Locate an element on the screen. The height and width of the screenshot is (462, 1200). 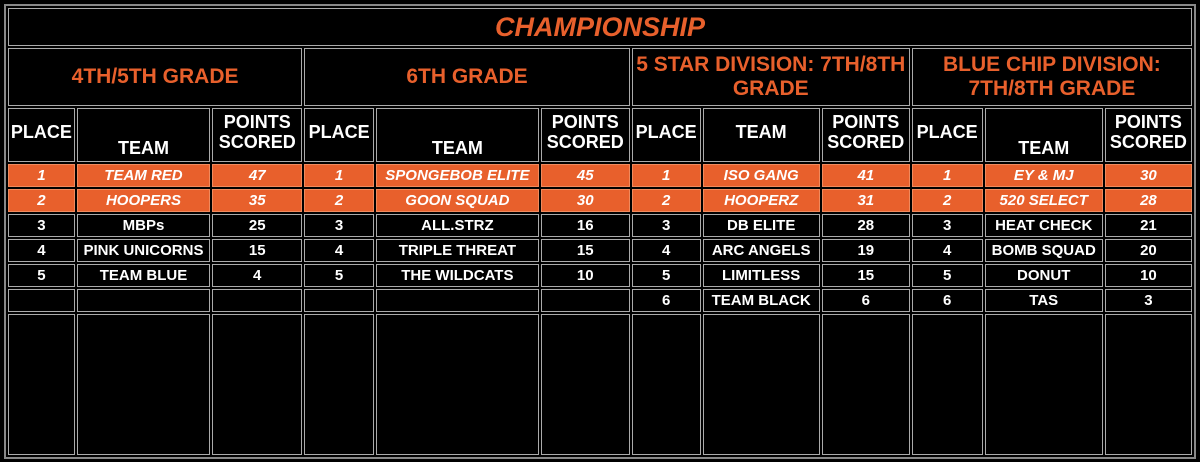
points-cell: 35 is located at coordinates (257, 200).